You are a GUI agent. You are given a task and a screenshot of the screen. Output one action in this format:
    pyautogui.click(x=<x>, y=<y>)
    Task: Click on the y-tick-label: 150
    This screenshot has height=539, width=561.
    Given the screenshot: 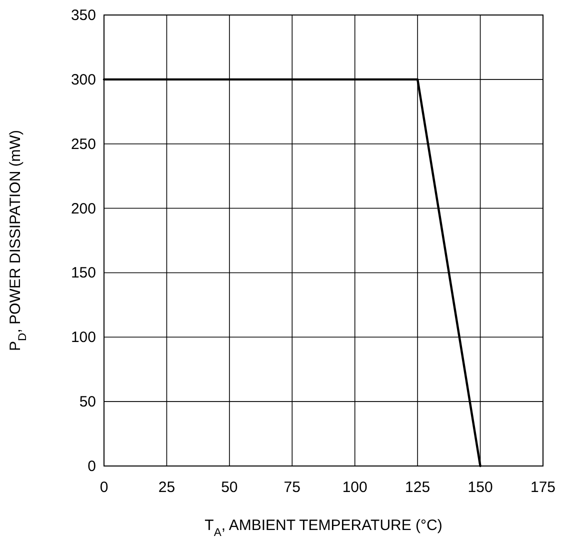 What is the action you would take?
    pyautogui.click(x=83, y=273)
    